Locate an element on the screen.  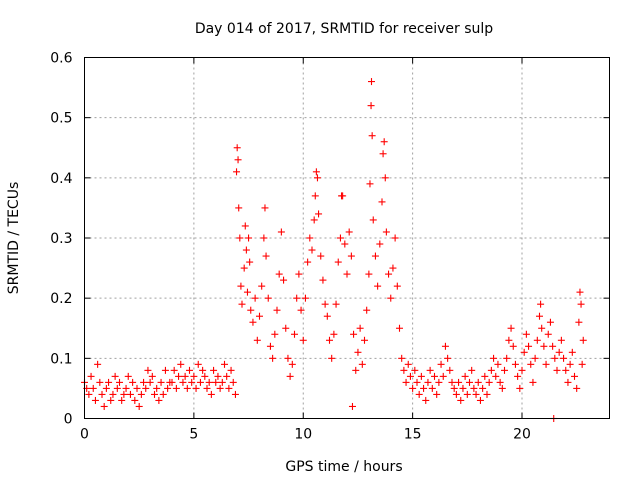
y-tick-label: 0.1 is located at coordinates (61, 359).